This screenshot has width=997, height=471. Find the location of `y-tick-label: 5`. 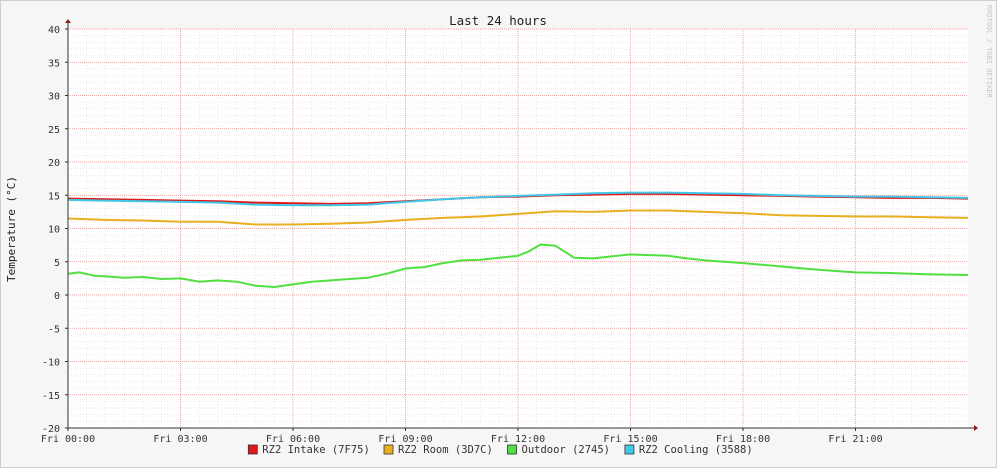

y-tick-label: 5 is located at coordinates (57, 263).